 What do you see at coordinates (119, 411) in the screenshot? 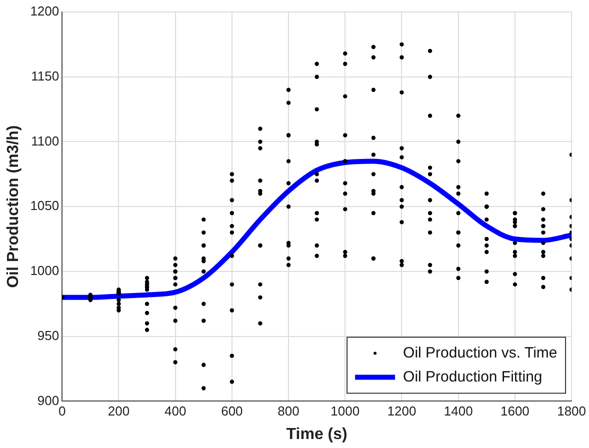
I see `x-tick-label: 200` at bounding box center [119, 411].